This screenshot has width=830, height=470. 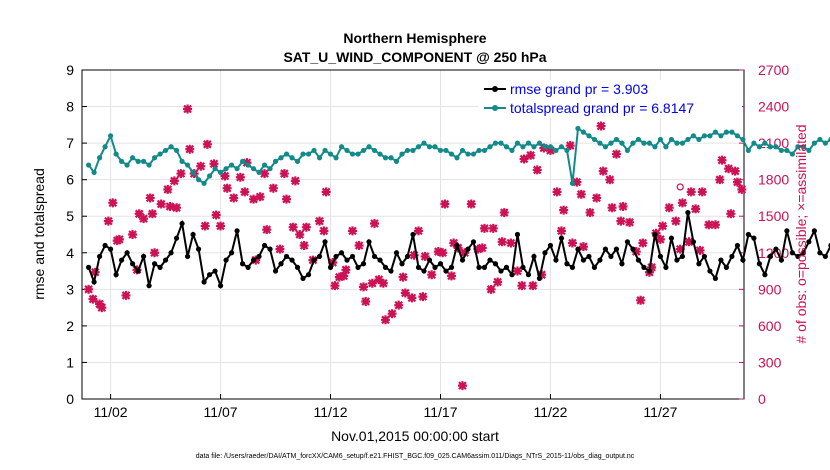 What do you see at coordinates (70, 180) in the screenshot?
I see `y-tick-label: 6` at bounding box center [70, 180].